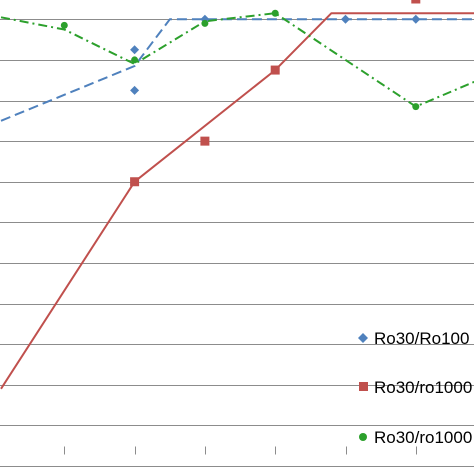 The width and height of the screenshot is (474, 474). I want to click on legend-item-1: Ro30/Ro100, so click(413, 338).